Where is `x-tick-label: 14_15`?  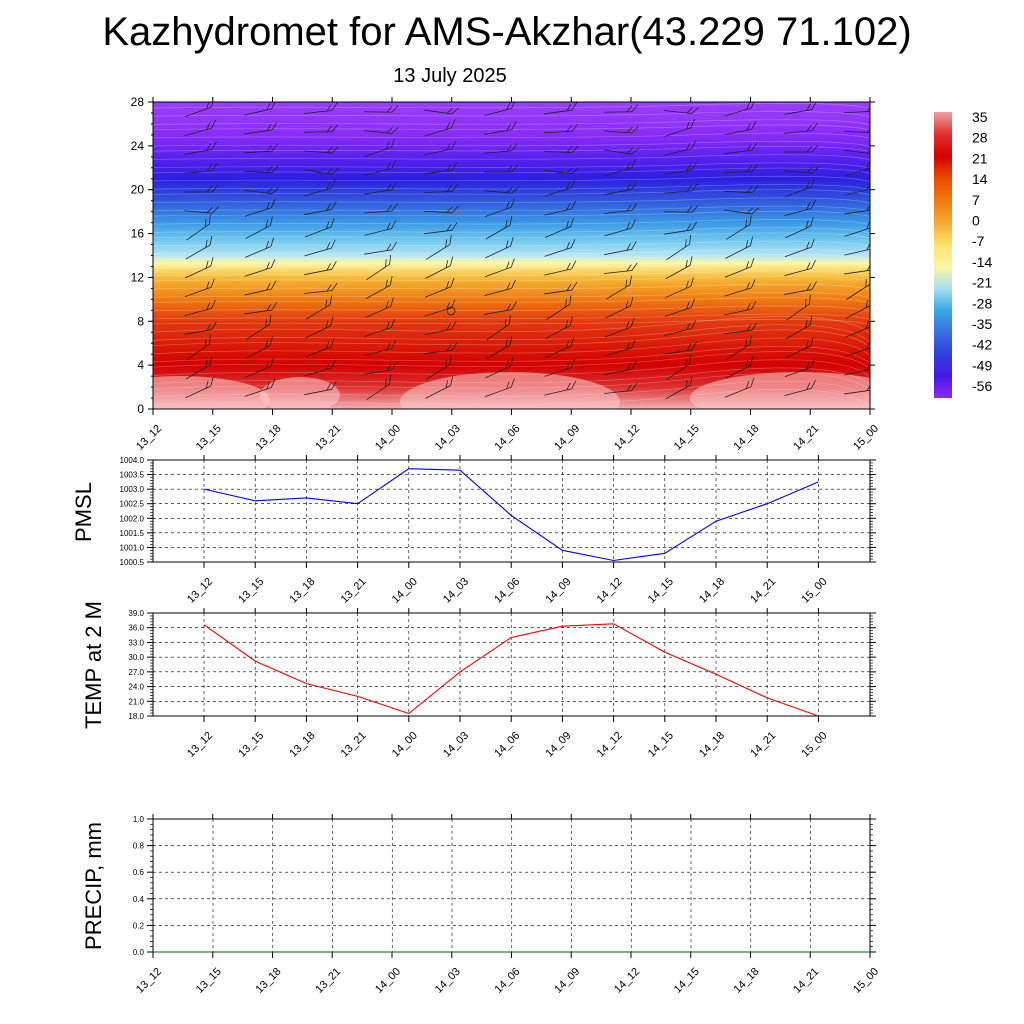
x-tick-label: 14_15 is located at coordinates (687, 438).